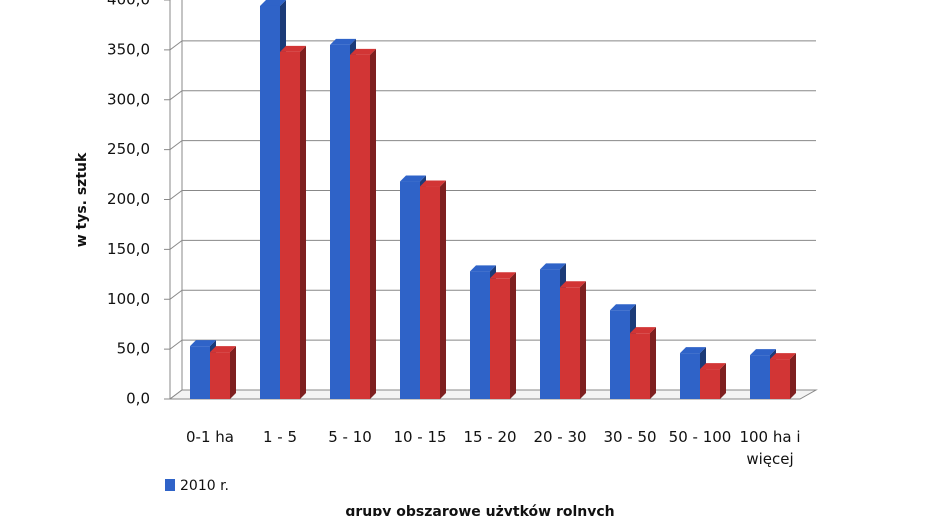 This screenshot has height=516, width=940. Describe the element at coordinates (128, 99) in the screenshot. I see `y-tick-label: 300,0` at that location.